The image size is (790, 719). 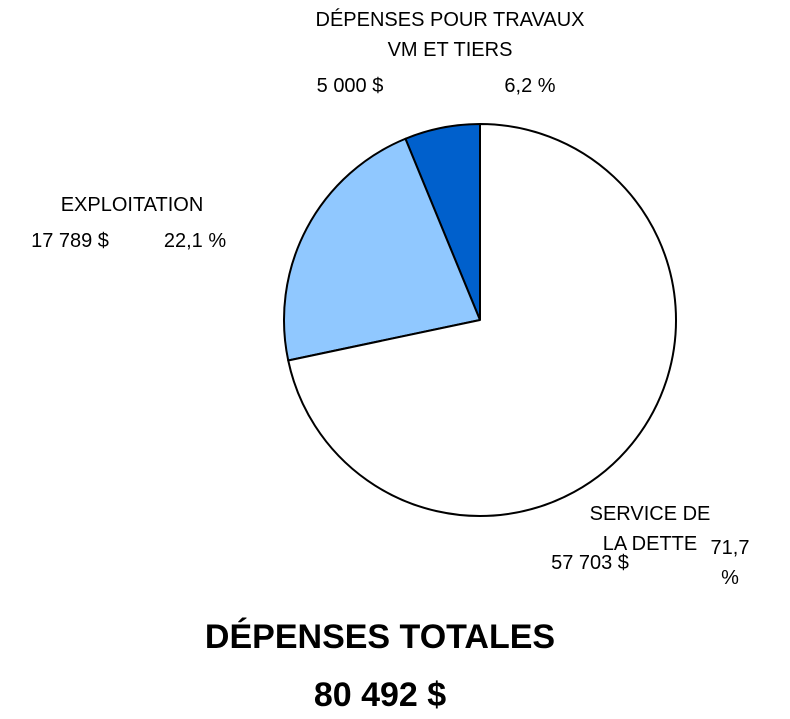 I want to click on value-label: 5 000 $, so click(x=350, y=86).